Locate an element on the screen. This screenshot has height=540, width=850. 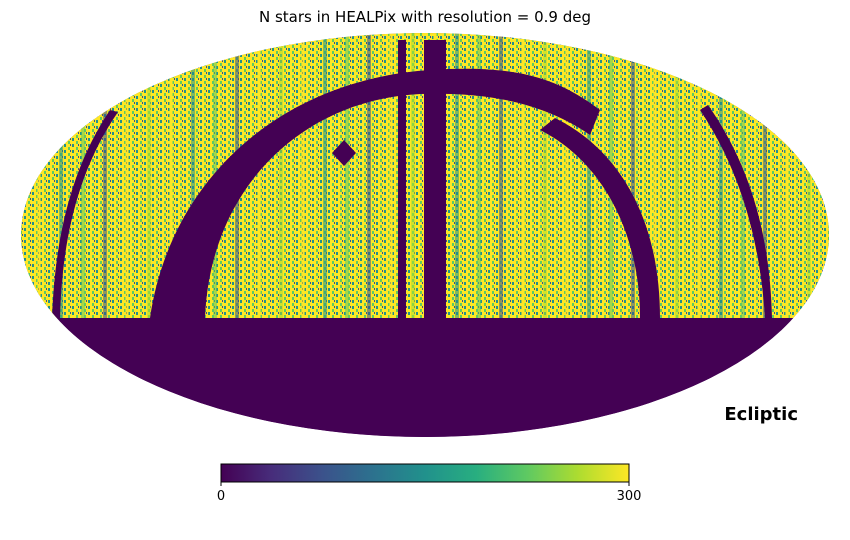
colorbar: 0 300 is located at coordinates (429, 483).